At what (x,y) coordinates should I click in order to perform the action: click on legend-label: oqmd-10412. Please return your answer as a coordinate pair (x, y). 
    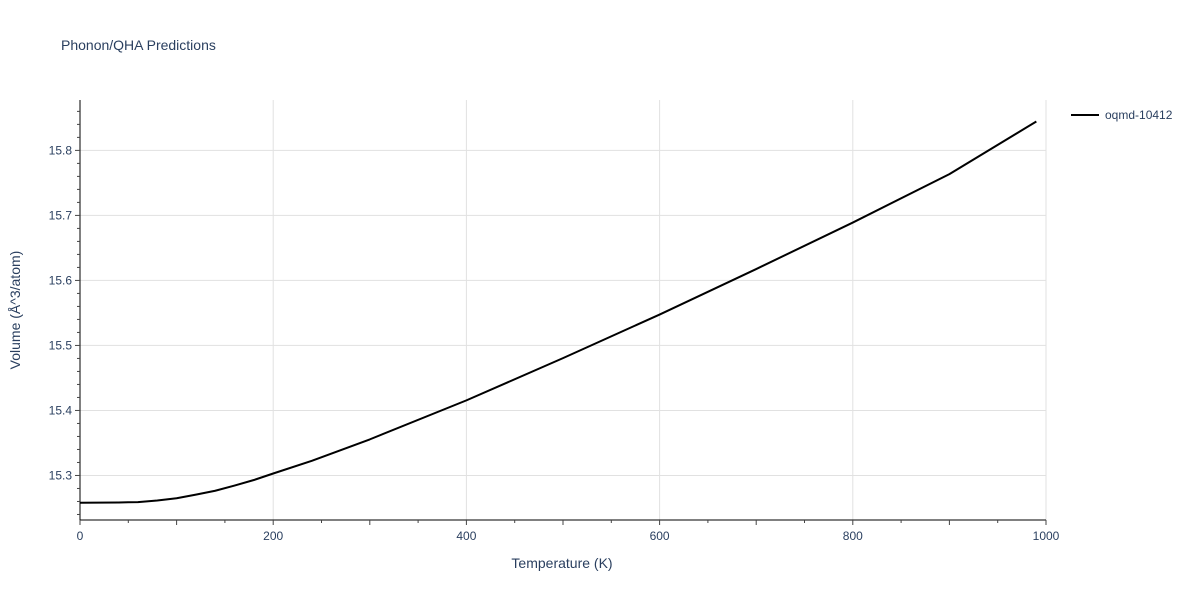
    Looking at the image, I should click on (1139, 115).